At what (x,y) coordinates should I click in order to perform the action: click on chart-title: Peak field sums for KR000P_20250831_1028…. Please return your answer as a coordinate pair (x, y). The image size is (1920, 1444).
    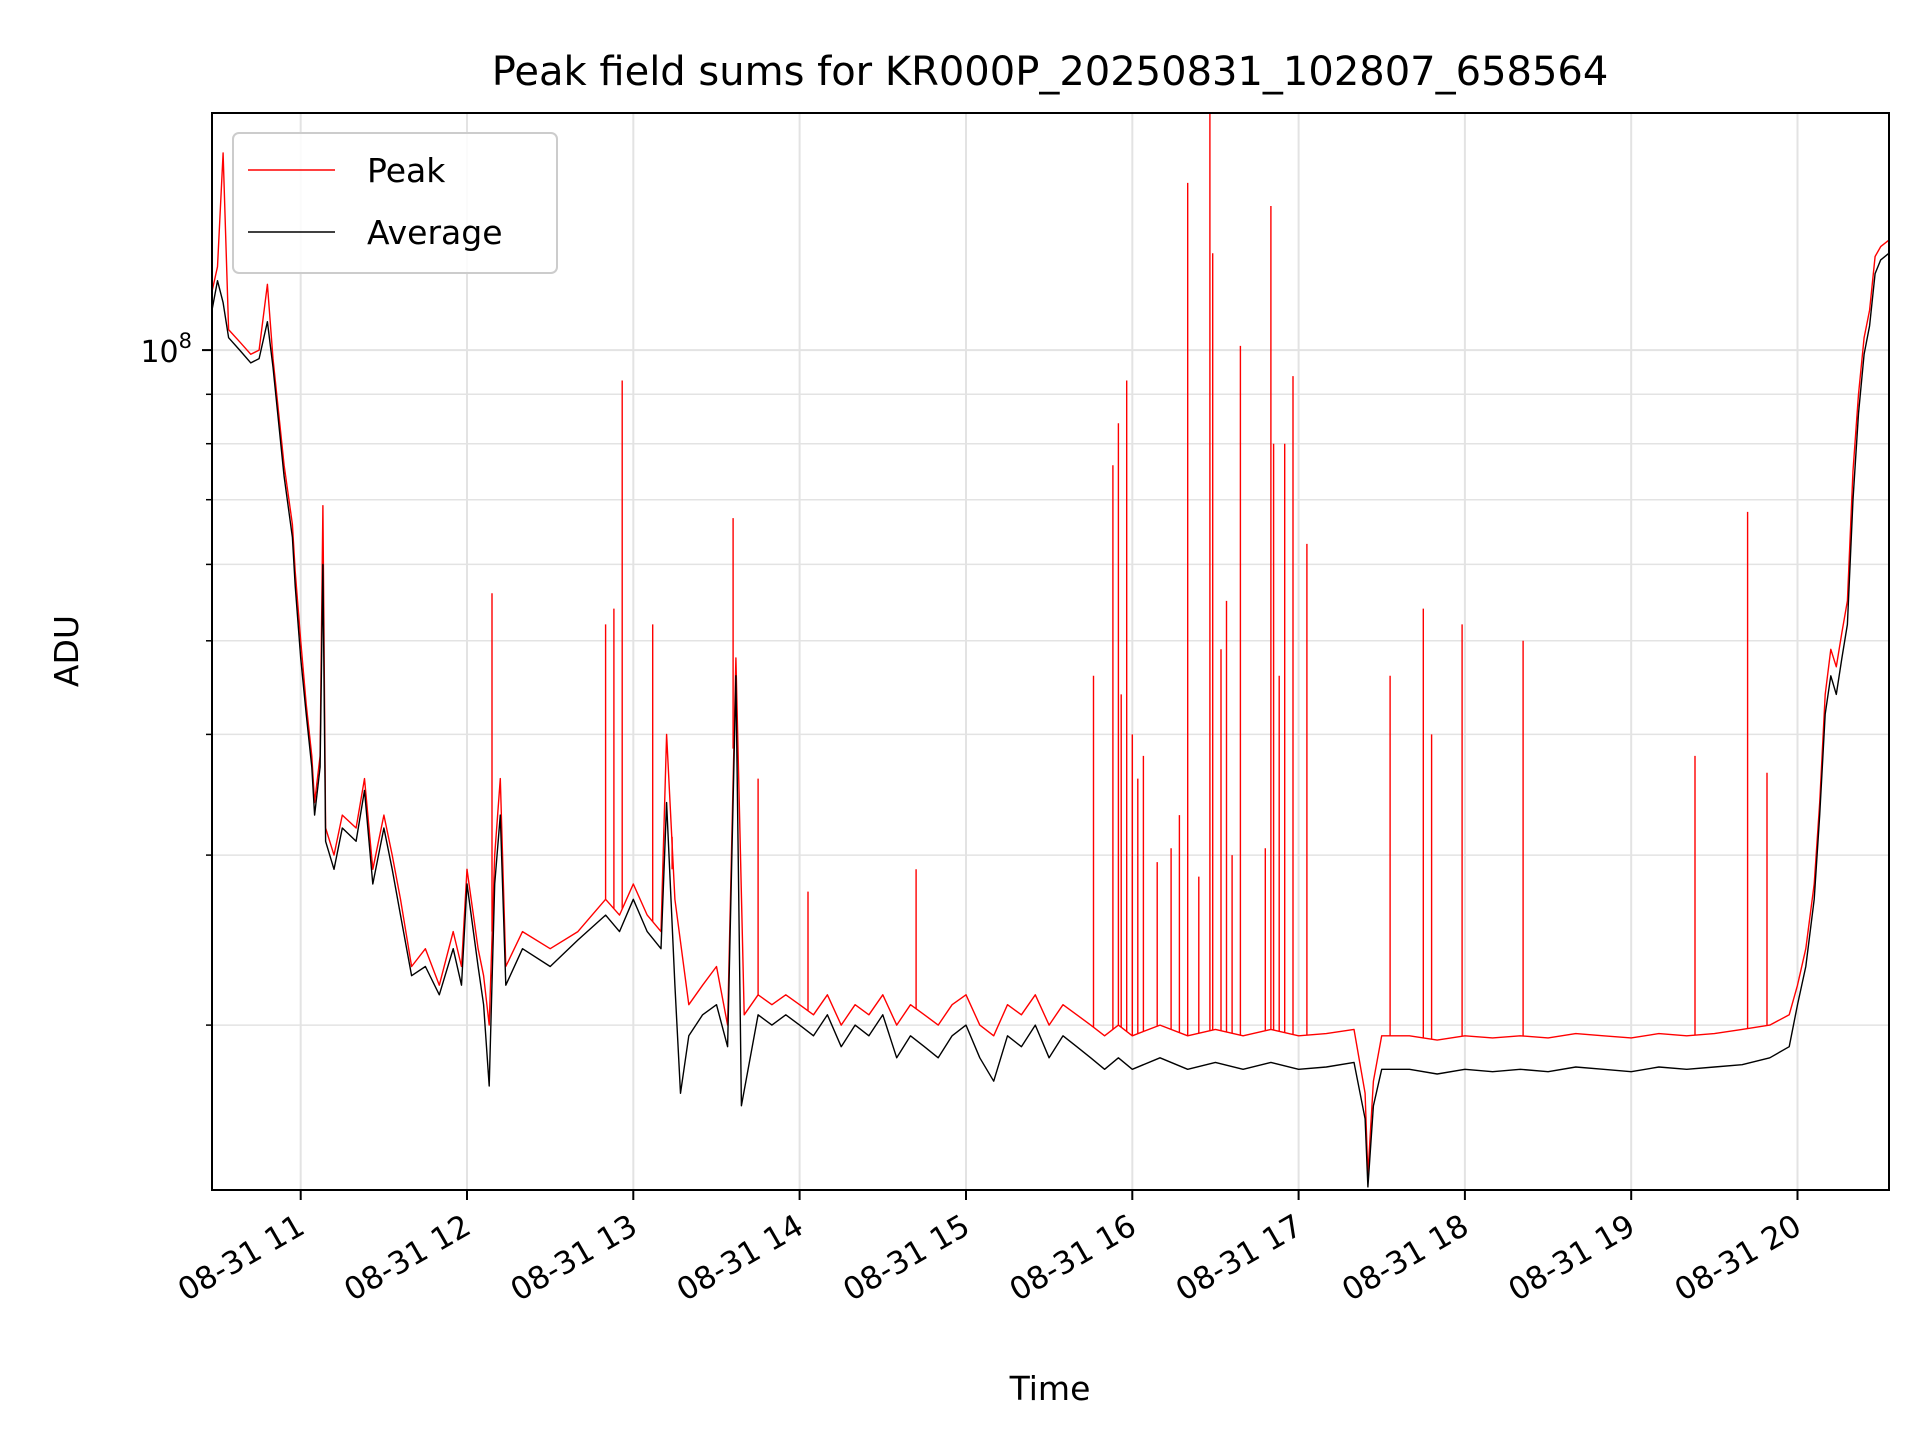
    Looking at the image, I should click on (1050, 72).